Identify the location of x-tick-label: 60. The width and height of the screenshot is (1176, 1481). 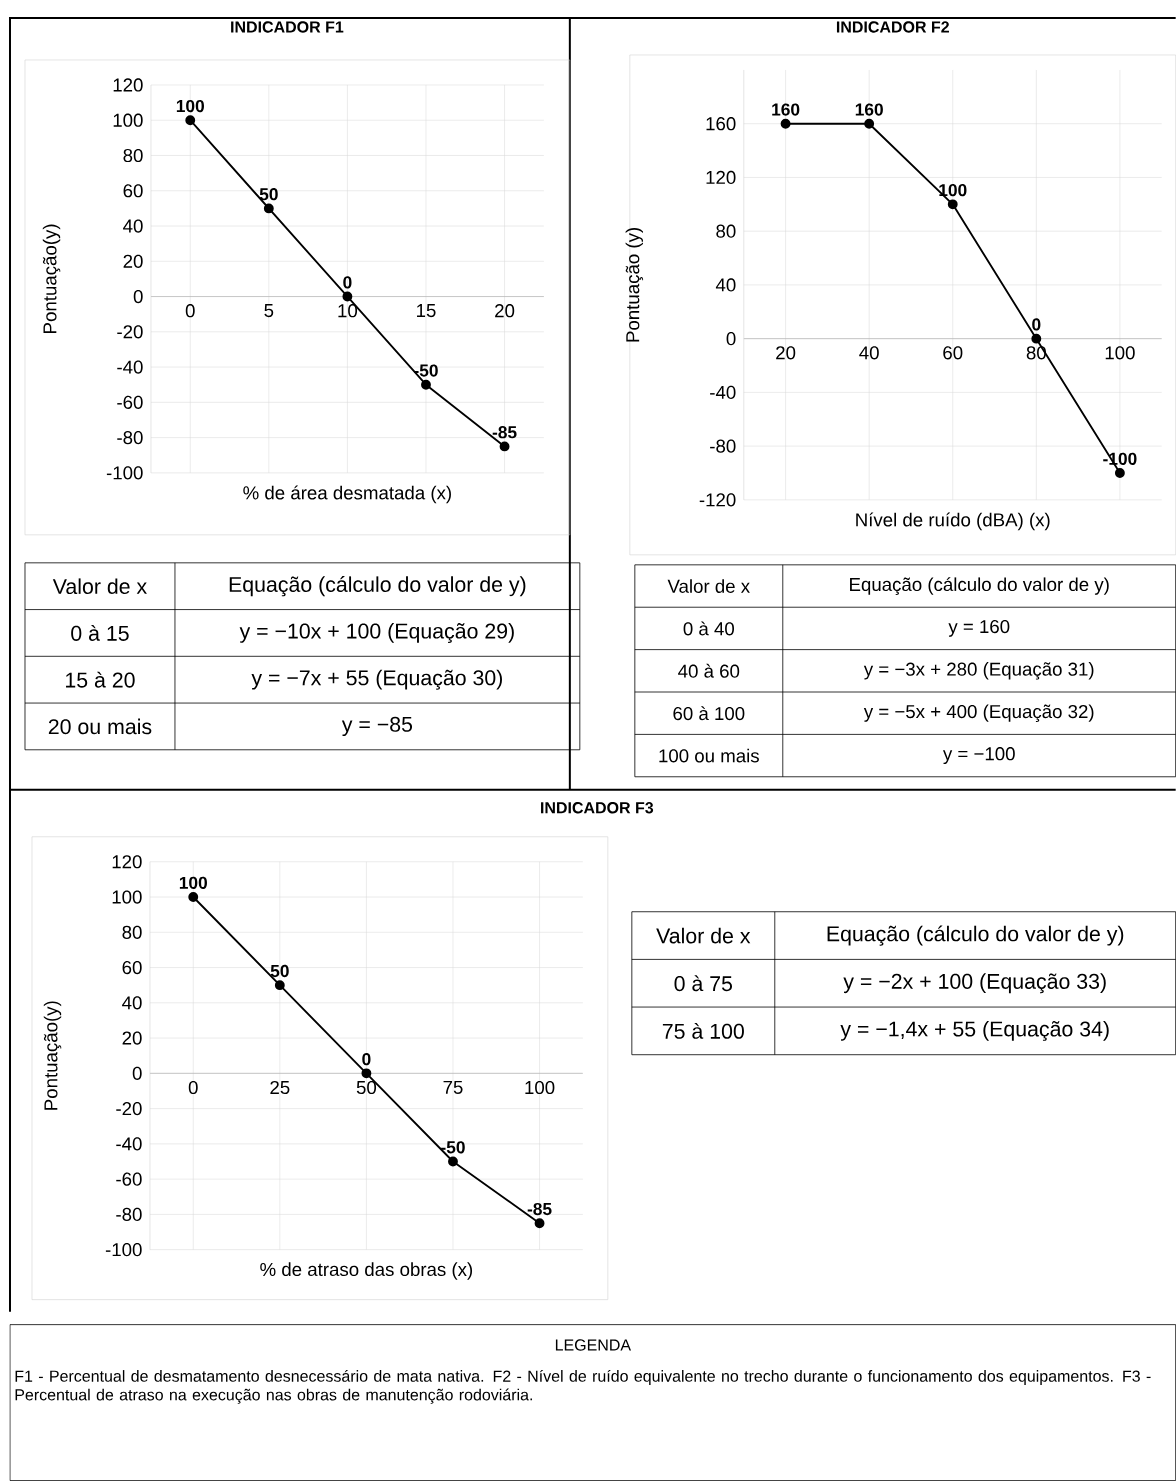
(953, 353).